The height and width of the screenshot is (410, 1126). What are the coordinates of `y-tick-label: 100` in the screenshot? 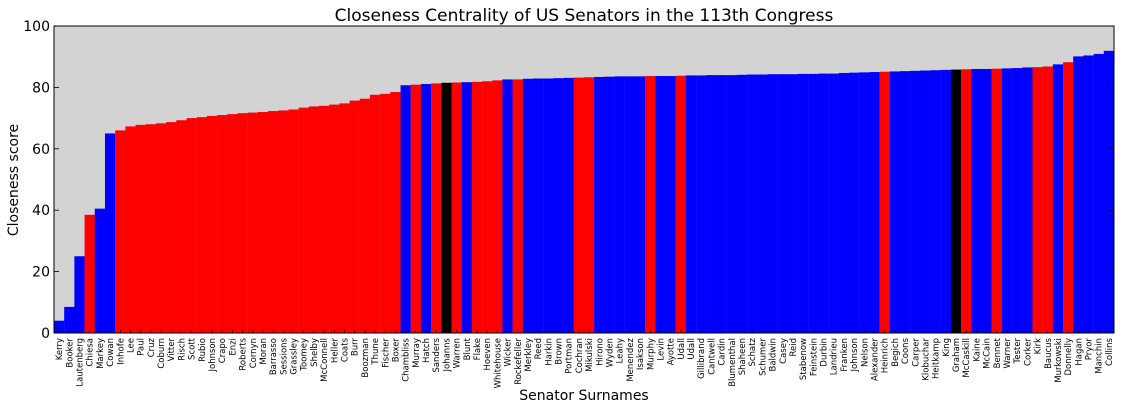 It's located at (36, 27).